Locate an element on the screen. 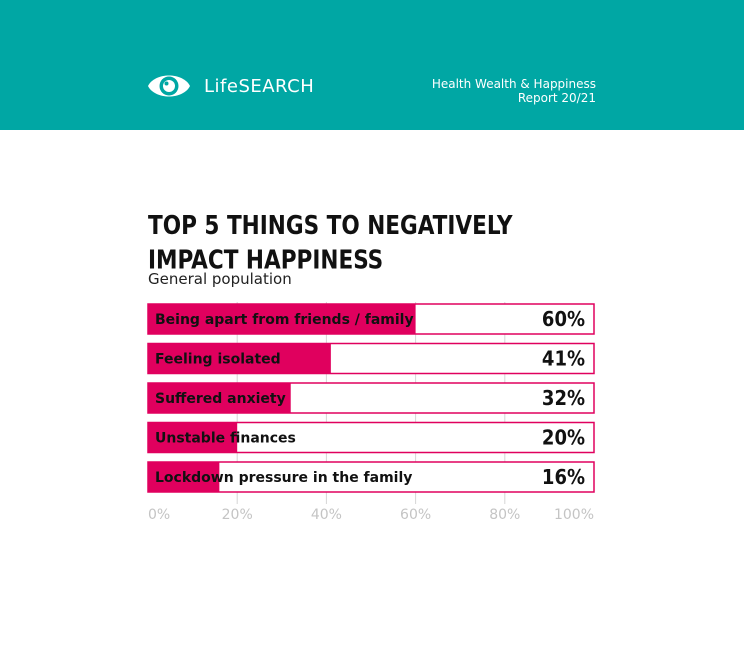 The height and width of the screenshot is (659, 744). bar-track is located at coordinates (371, 477).